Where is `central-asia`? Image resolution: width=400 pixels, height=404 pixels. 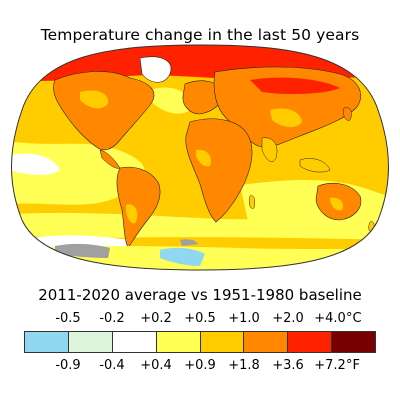
central-asia is located at coordinates (286, 118).